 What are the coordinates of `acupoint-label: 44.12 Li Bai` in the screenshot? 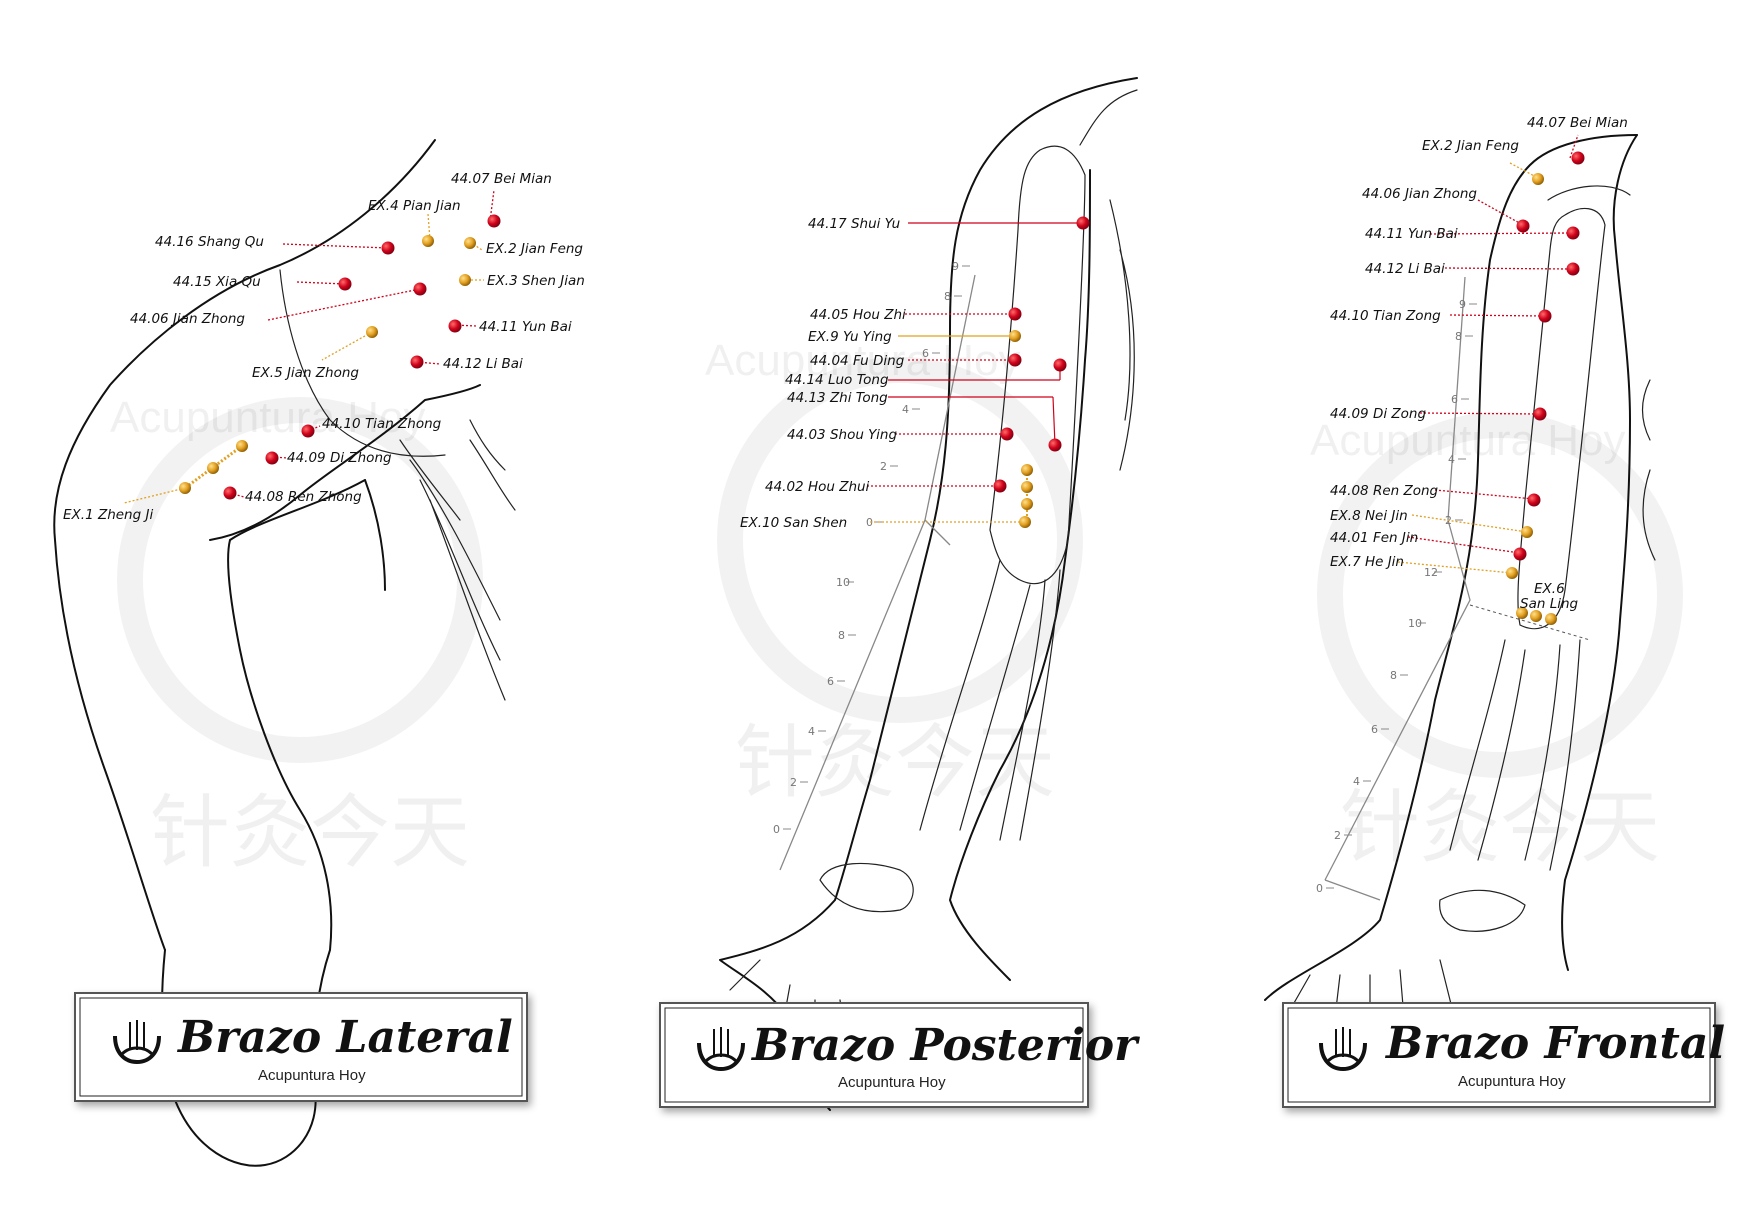 It's located at (1405, 269).